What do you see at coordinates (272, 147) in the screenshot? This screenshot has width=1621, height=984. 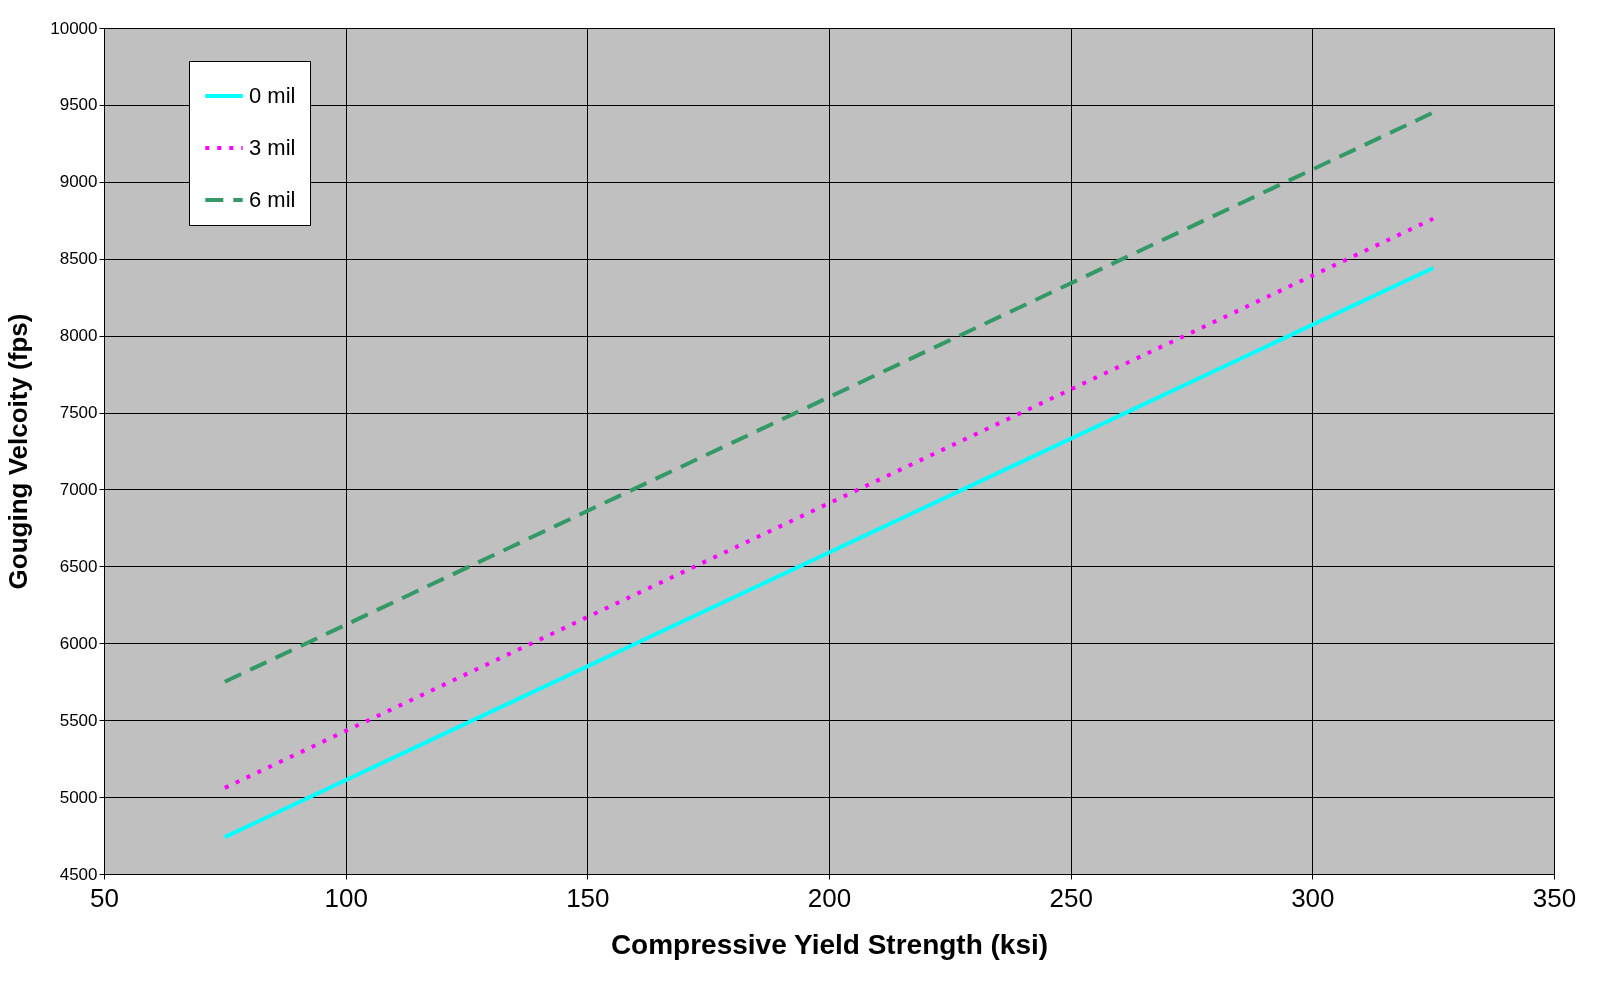 I see `legend-label: 3 mil` at bounding box center [272, 147].